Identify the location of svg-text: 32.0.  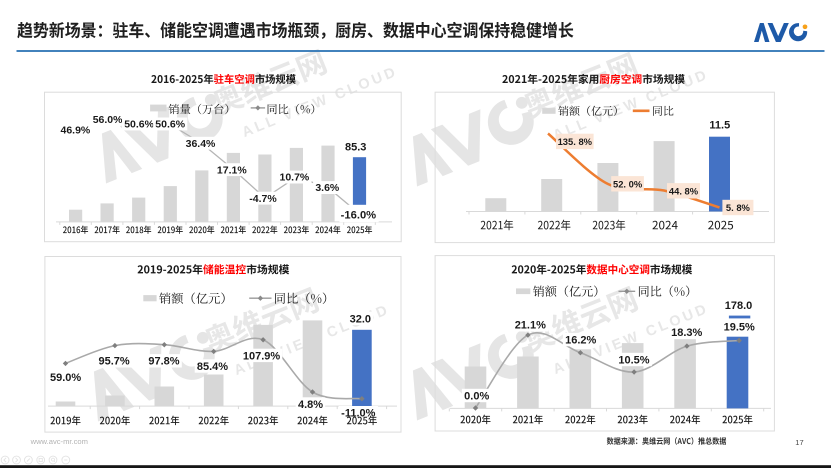
(360, 319).